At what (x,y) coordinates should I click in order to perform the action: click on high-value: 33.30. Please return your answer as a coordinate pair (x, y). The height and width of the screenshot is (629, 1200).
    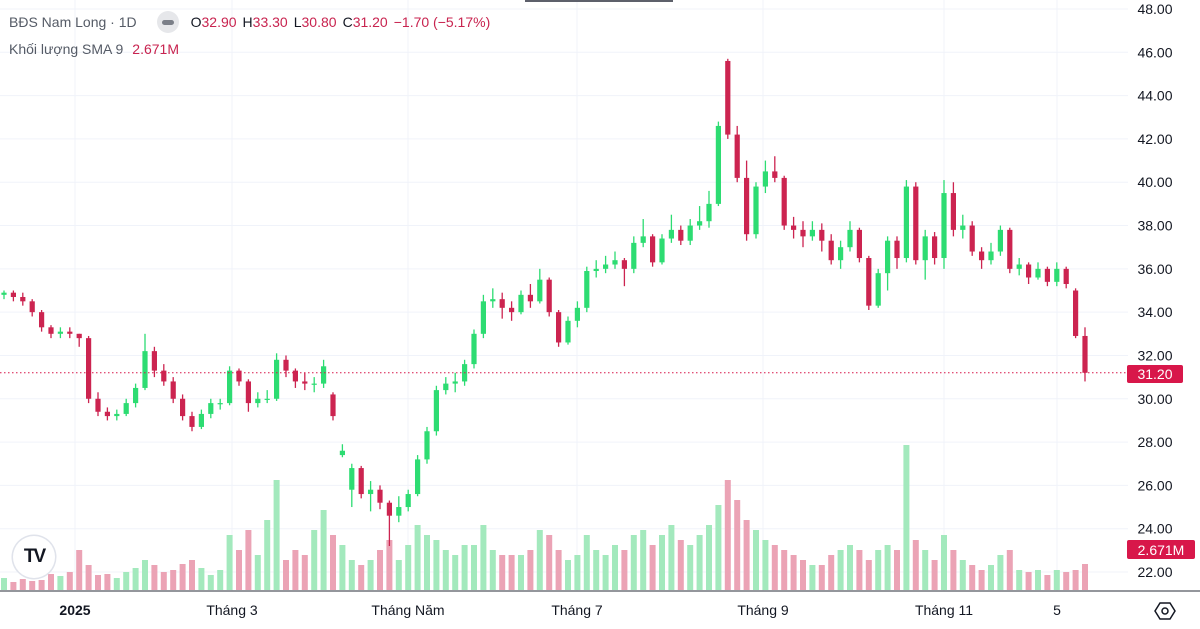
    Looking at the image, I should click on (270, 22).